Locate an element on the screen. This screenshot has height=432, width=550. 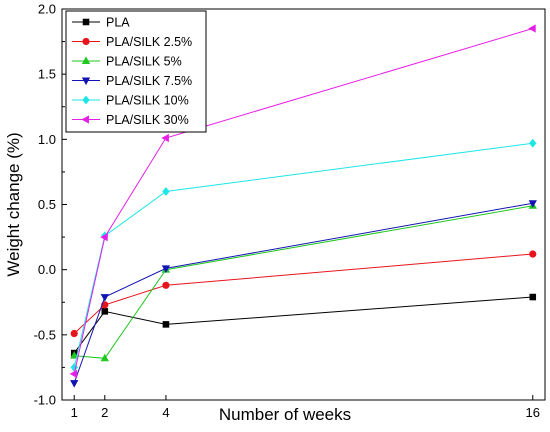
legend-entry: PLA/SILK 10% is located at coordinates (130, 101).